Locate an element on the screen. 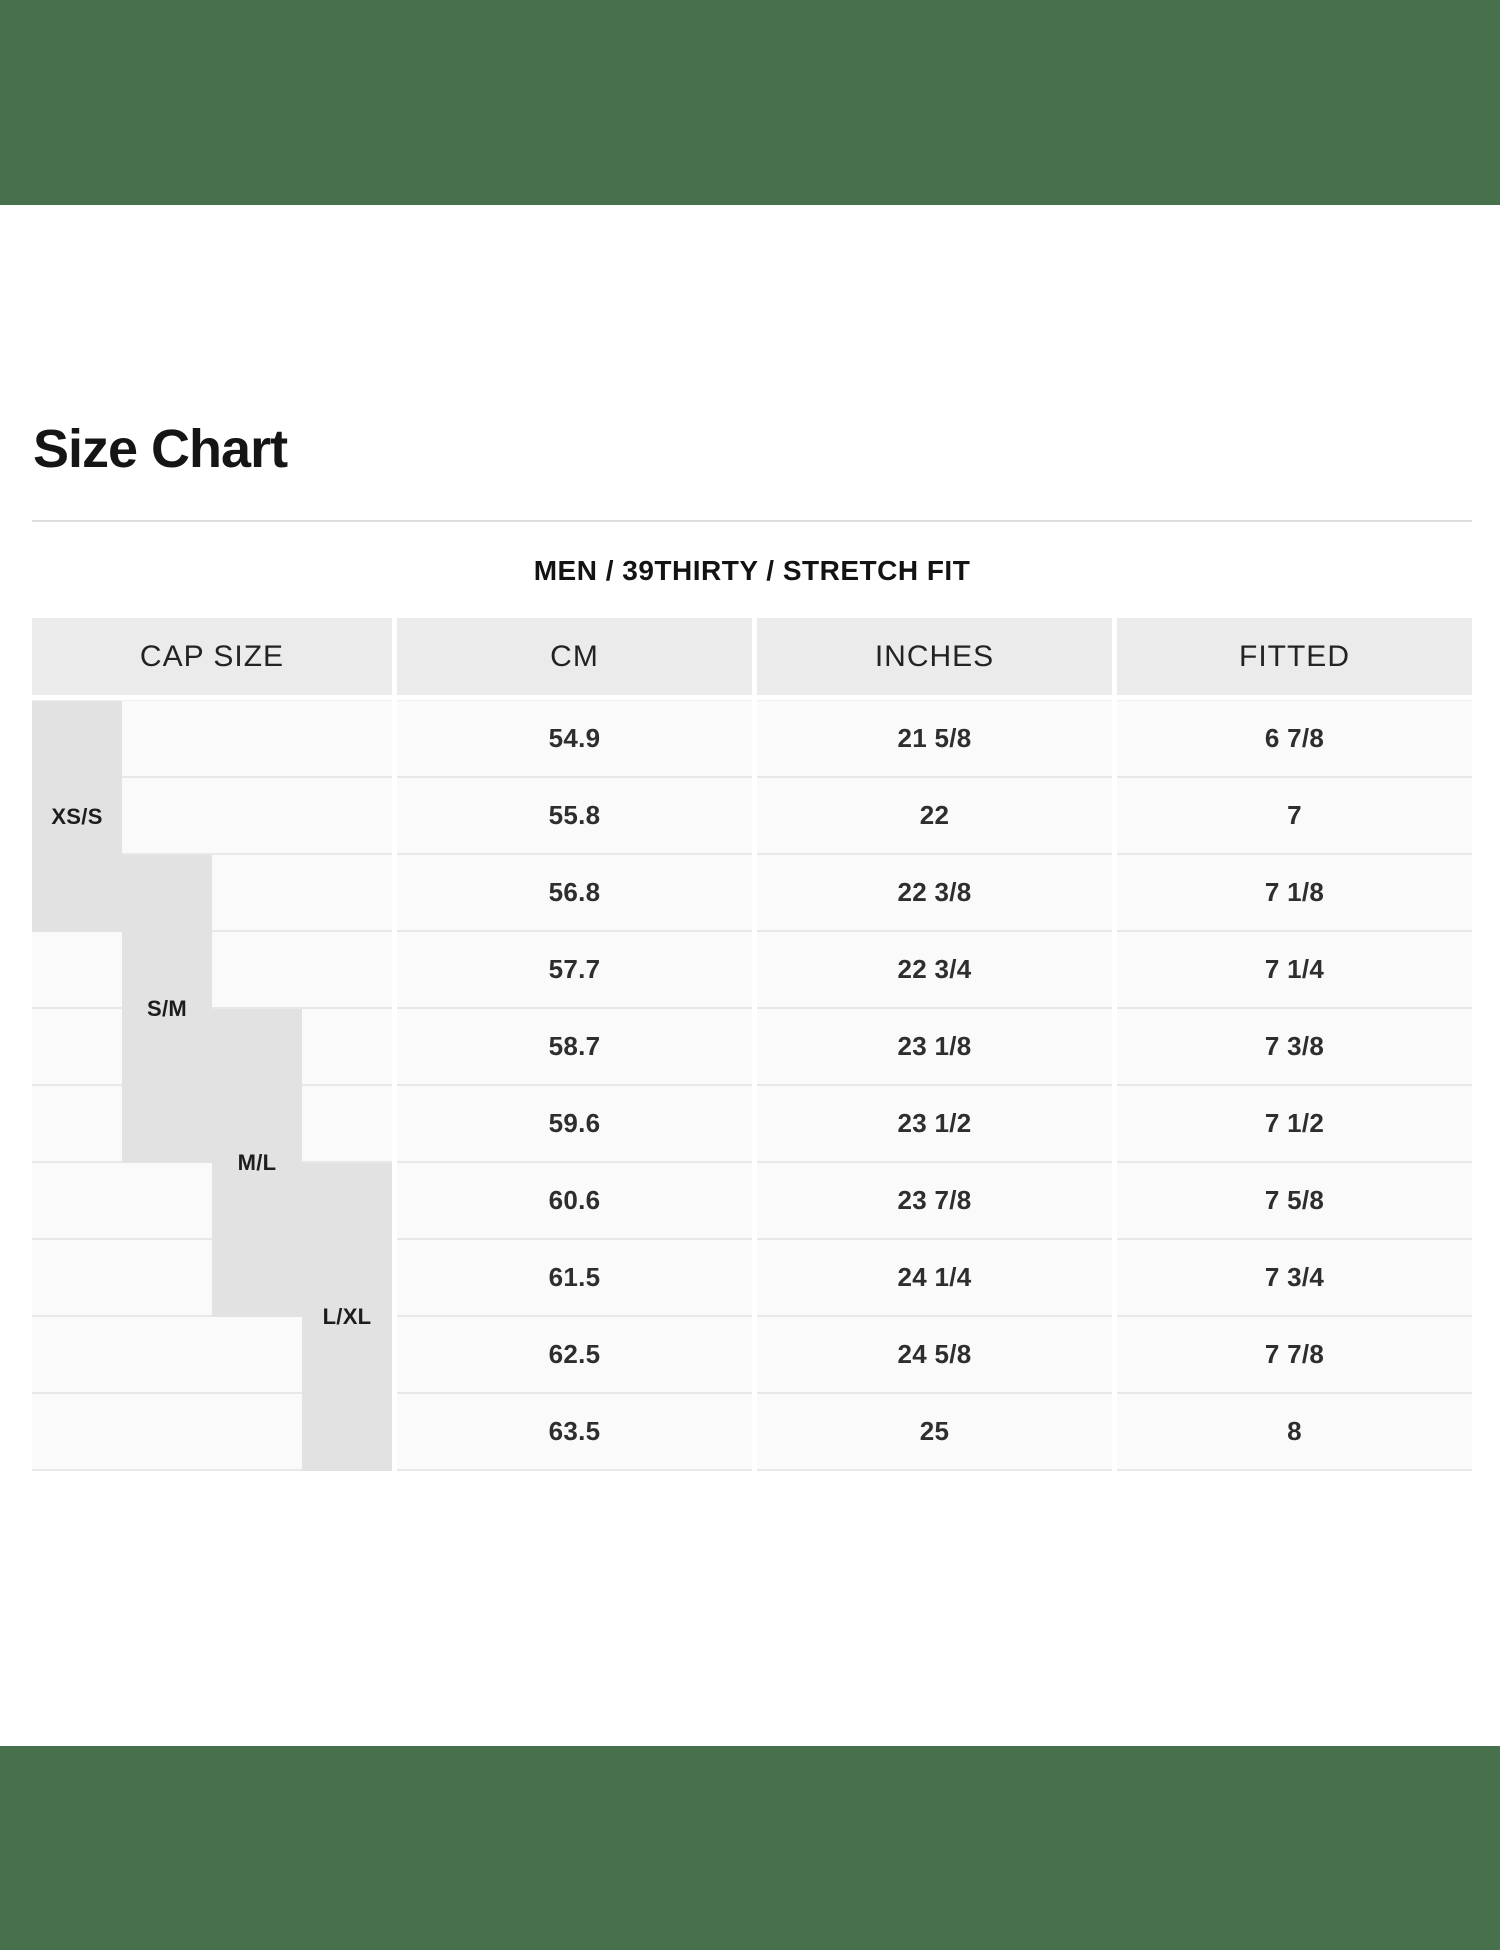 The width and height of the screenshot is (1500, 1950). table-cell-fitted: 6 7/8 is located at coordinates (1294, 739).